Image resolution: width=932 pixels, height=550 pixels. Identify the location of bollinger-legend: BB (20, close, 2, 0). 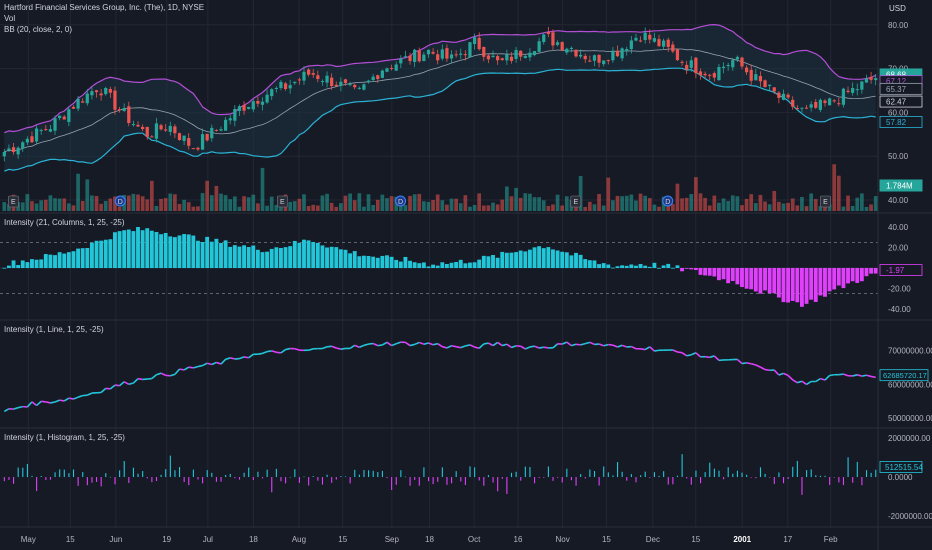
(38, 29).